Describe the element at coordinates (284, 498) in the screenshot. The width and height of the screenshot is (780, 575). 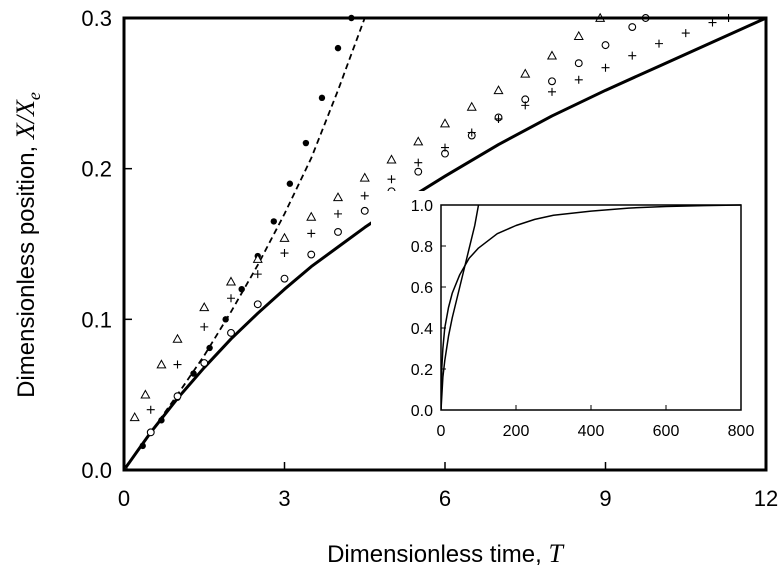
I see `main-x-tick-label-1: 3` at that location.